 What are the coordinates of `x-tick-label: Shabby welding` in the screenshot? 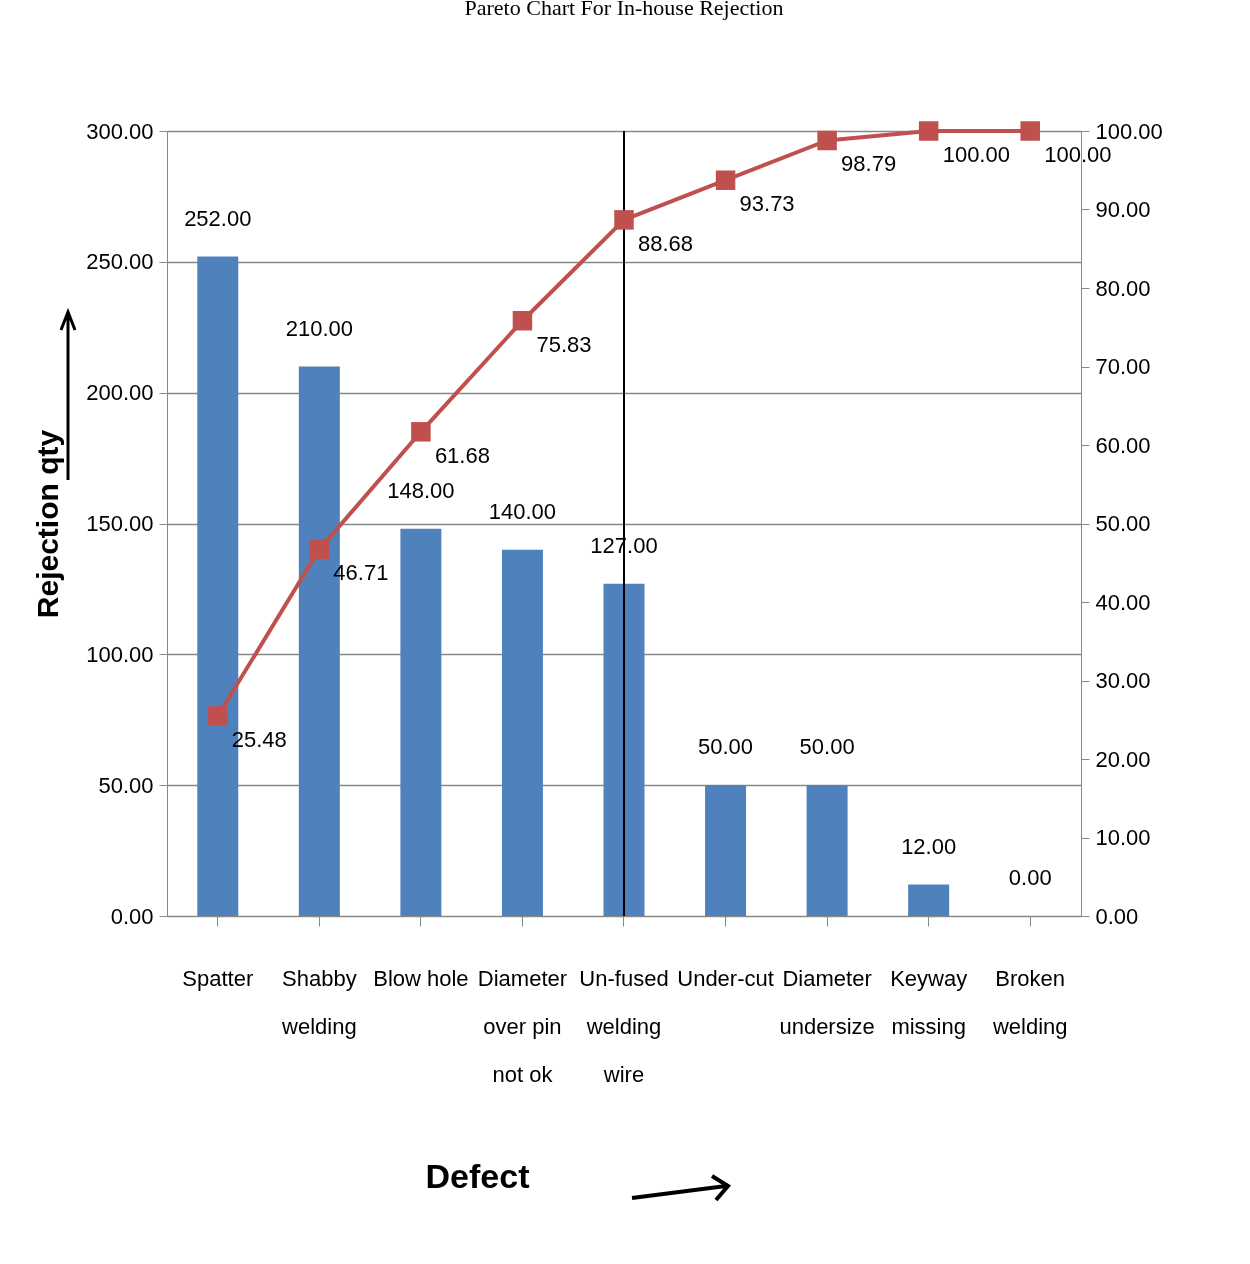 It's located at (319, 1002).